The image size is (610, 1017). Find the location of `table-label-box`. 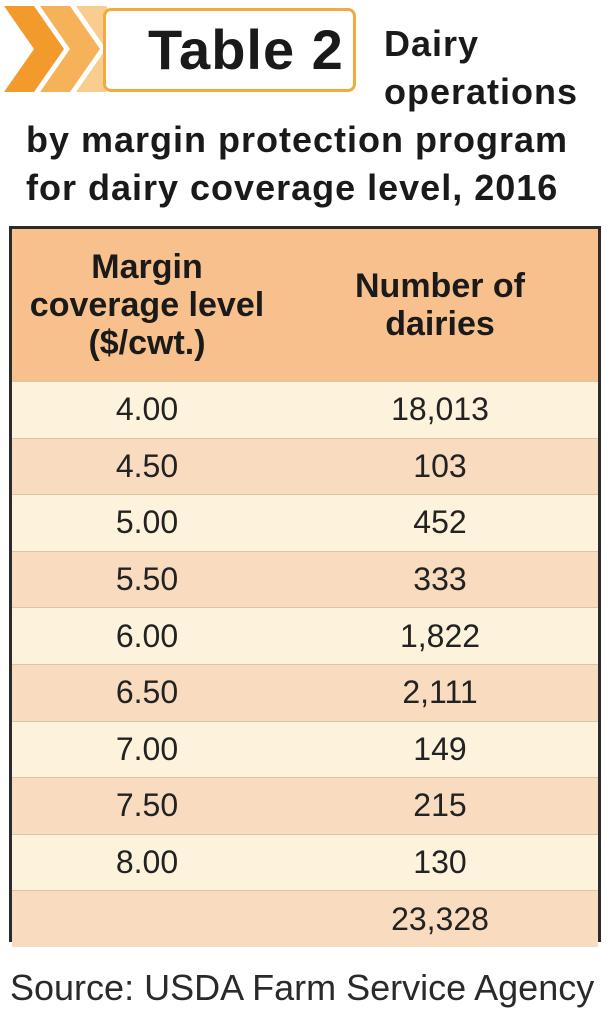

table-label-box is located at coordinates (229, 50).